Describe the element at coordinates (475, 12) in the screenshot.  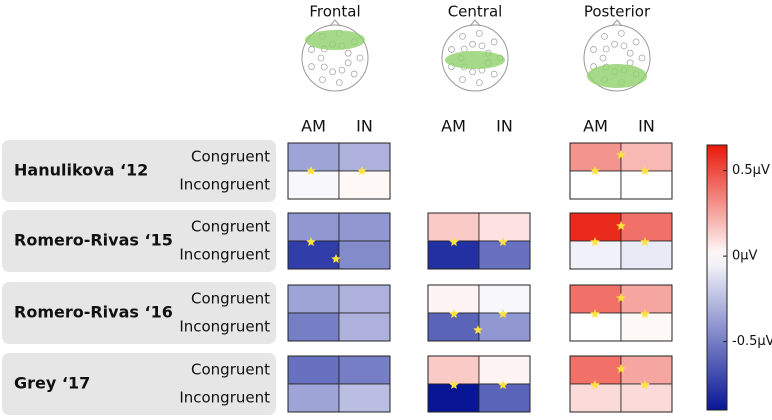
I see `region-title: Central` at that location.